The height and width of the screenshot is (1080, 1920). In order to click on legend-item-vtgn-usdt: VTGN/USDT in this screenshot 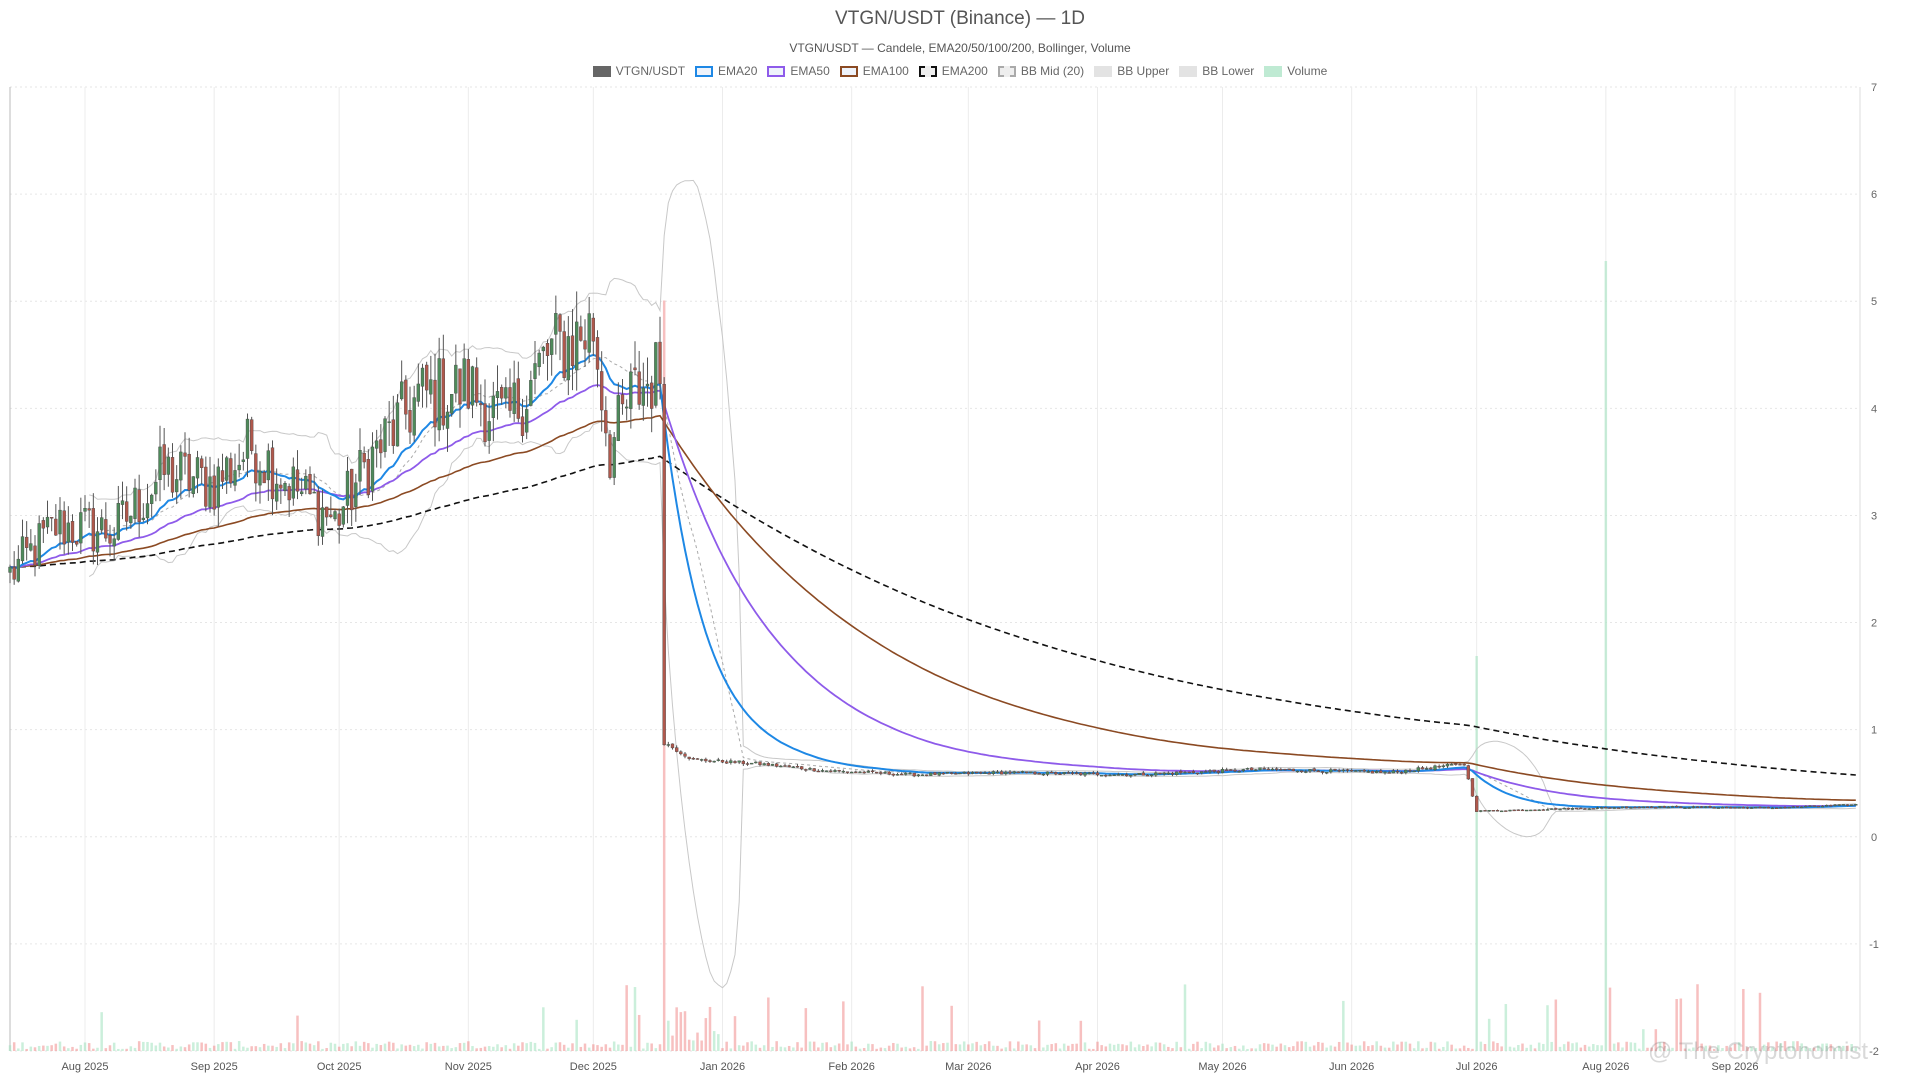, I will do `click(638, 71)`.